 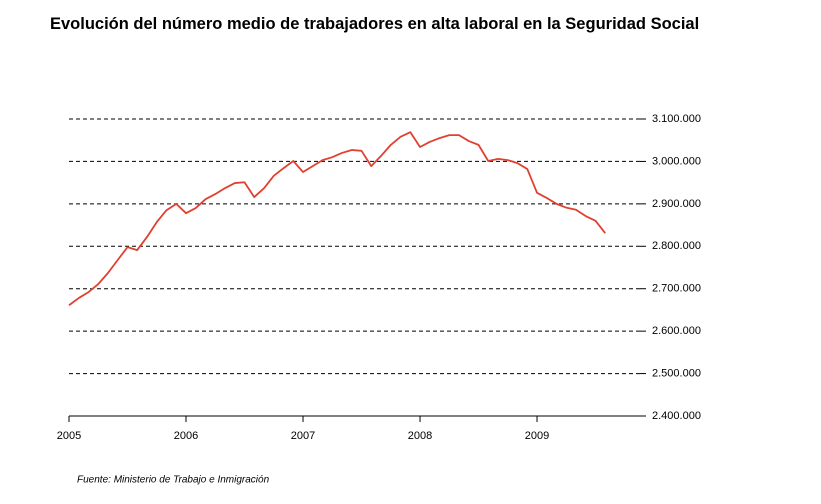 What do you see at coordinates (303, 436) in the screenshot?
I see `x-tick-label: 2007` at bounding box center [303, 436].